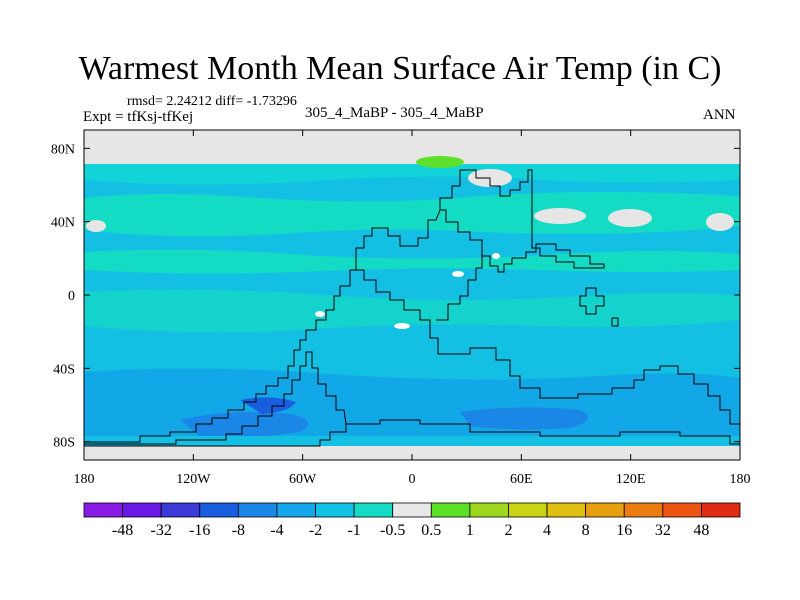 Image resolution: width=800 pixels, height=600 pixels. Describe the element at coordinates (64, 369) in the screenshot. I see `y-tick-label: 40S` at that location.